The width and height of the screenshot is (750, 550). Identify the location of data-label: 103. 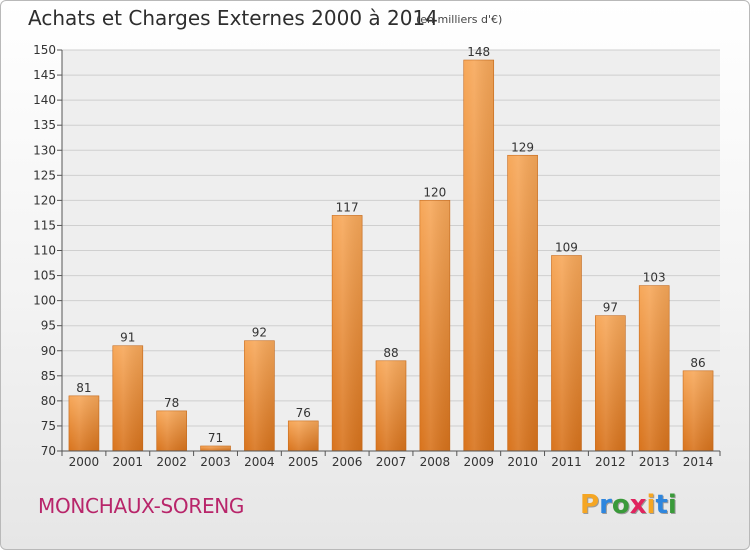
(654, 278).